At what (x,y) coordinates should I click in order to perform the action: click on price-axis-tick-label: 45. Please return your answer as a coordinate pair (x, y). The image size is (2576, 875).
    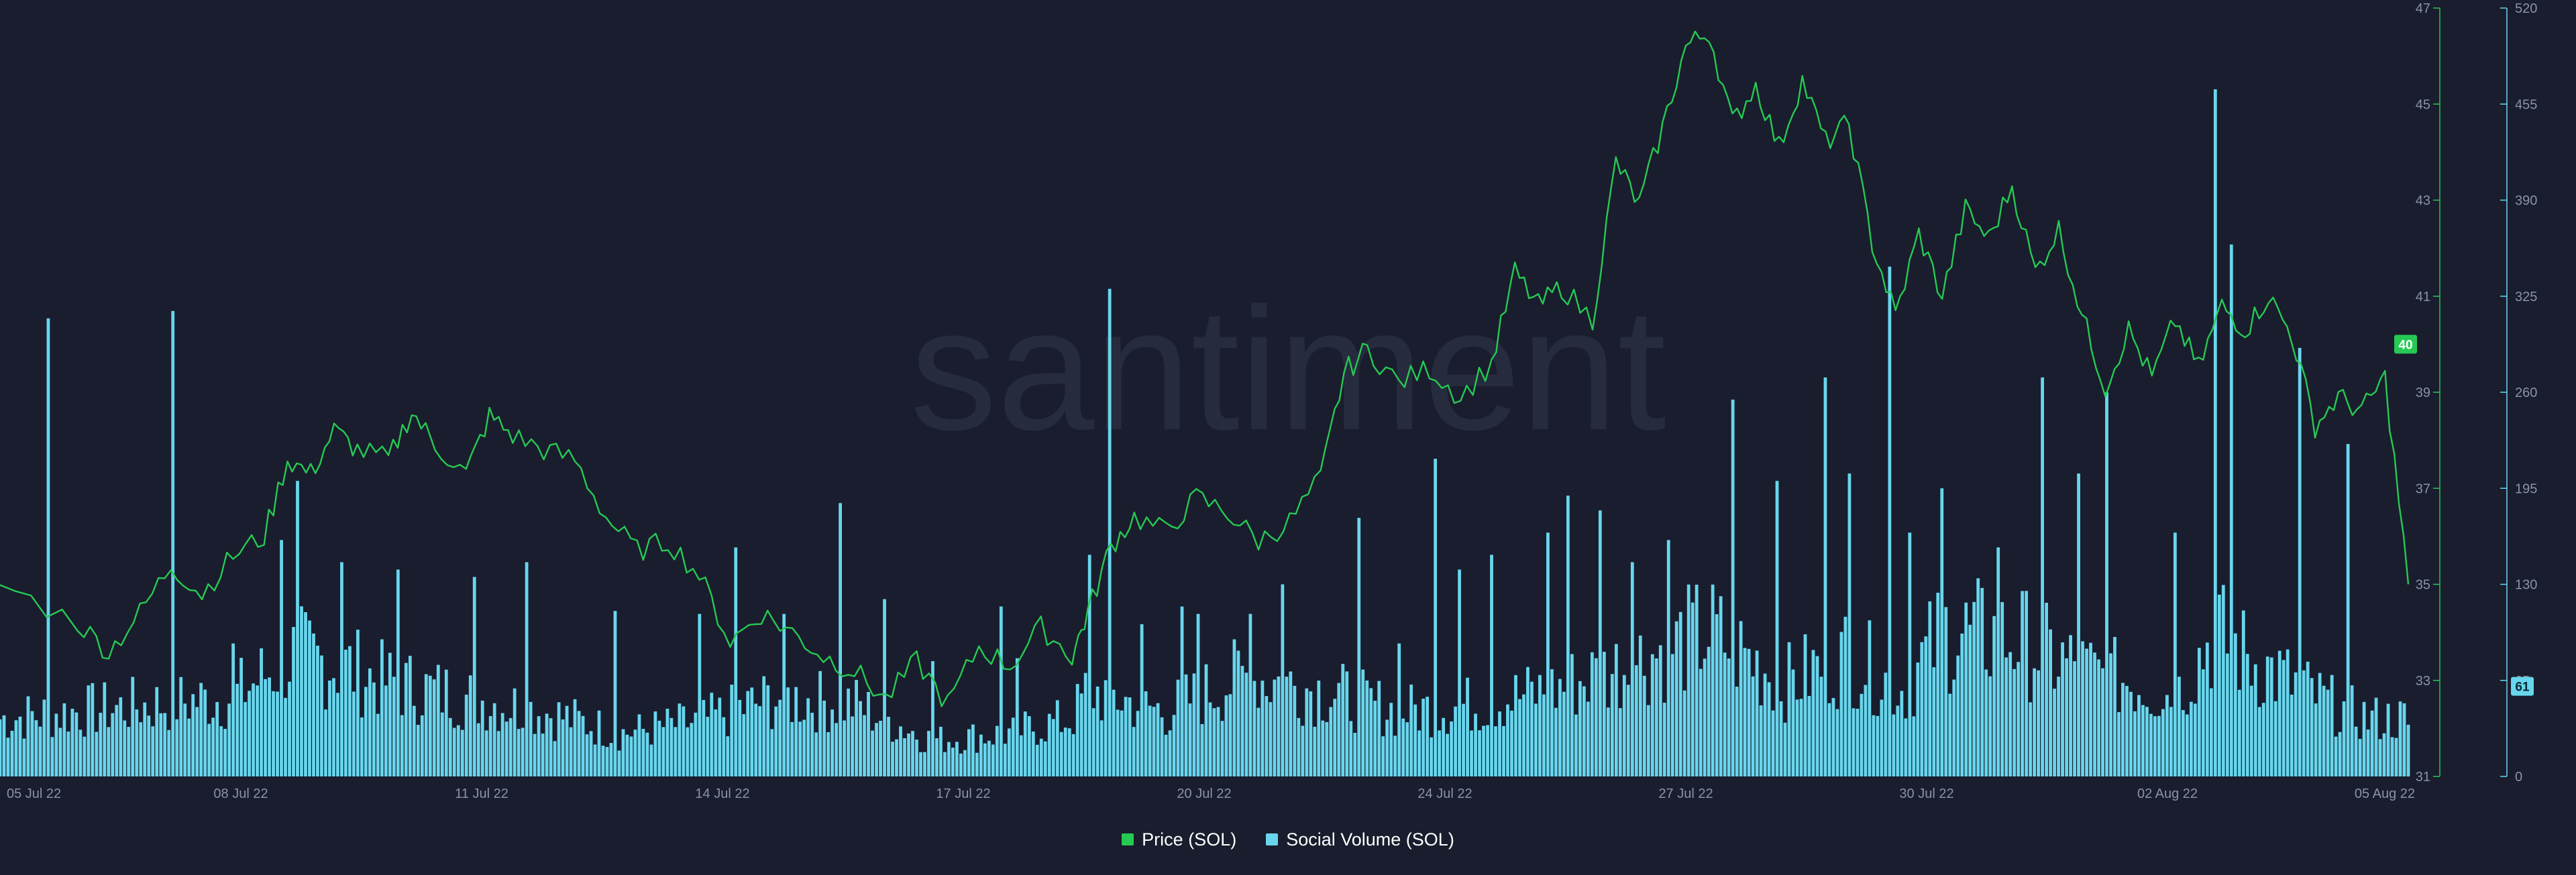
    Looking at the image, I should click on (2423, 104).